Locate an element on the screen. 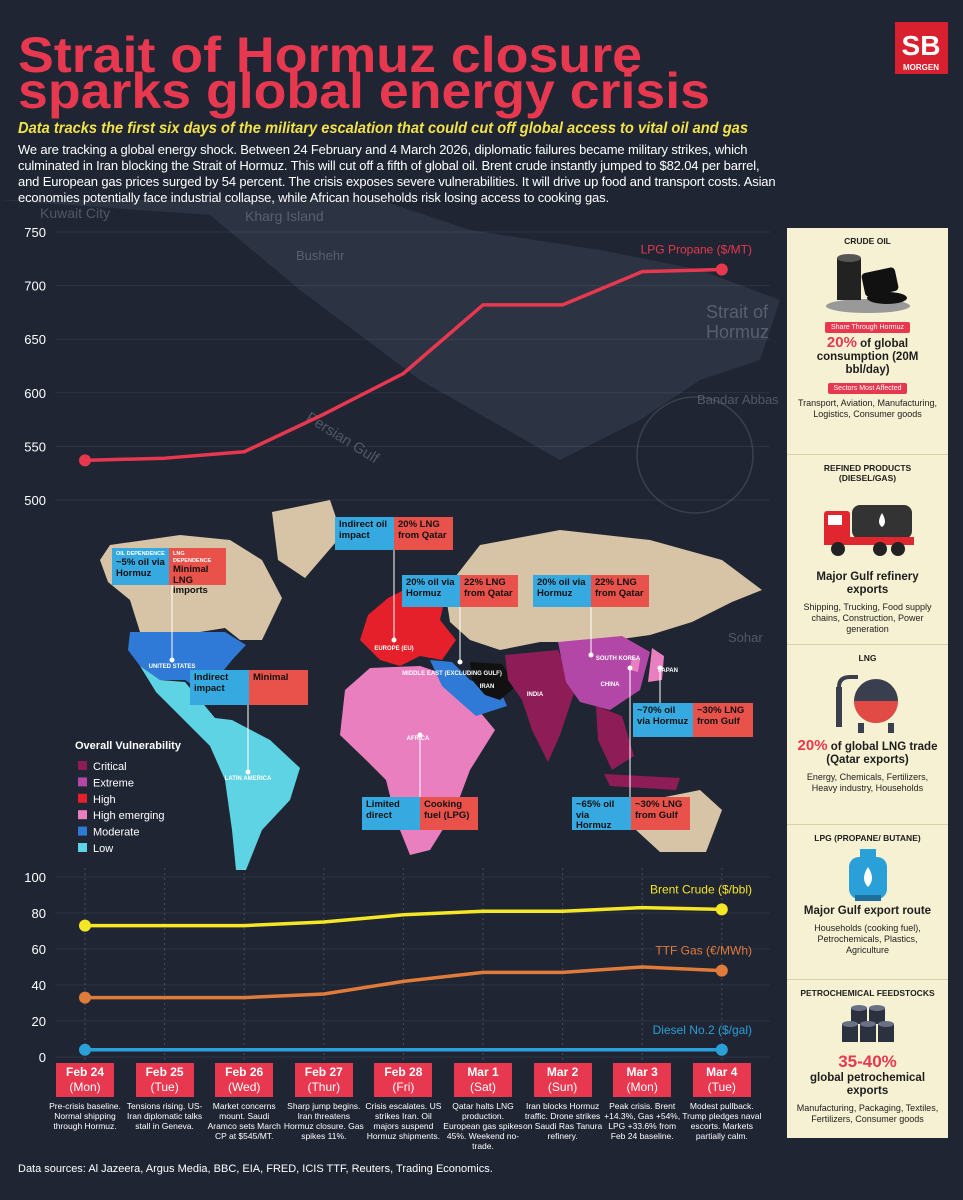 The image size is (963, 1200). background-label: Strait of is located at coordinates (737, 312).